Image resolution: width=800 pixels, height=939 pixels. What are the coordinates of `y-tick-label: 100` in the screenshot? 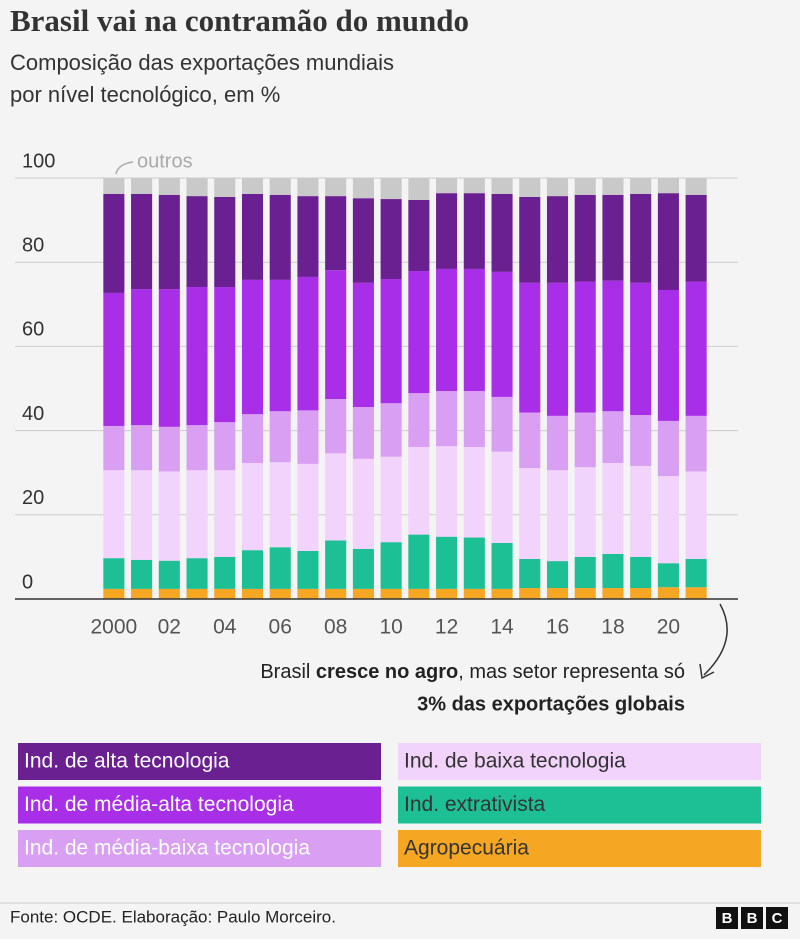 It's located at (38, 161).